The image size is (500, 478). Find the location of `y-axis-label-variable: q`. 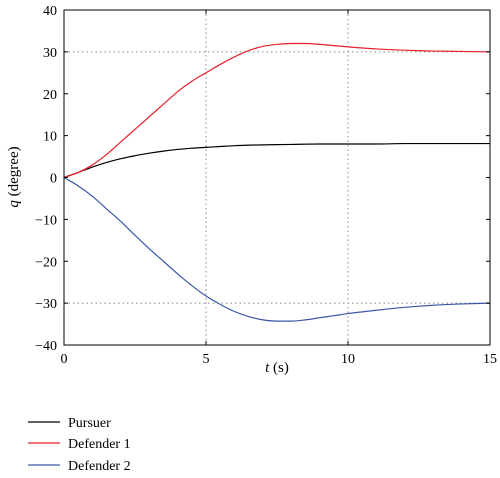

y-axis-label-variable: q is located at coordinates (14, 204).